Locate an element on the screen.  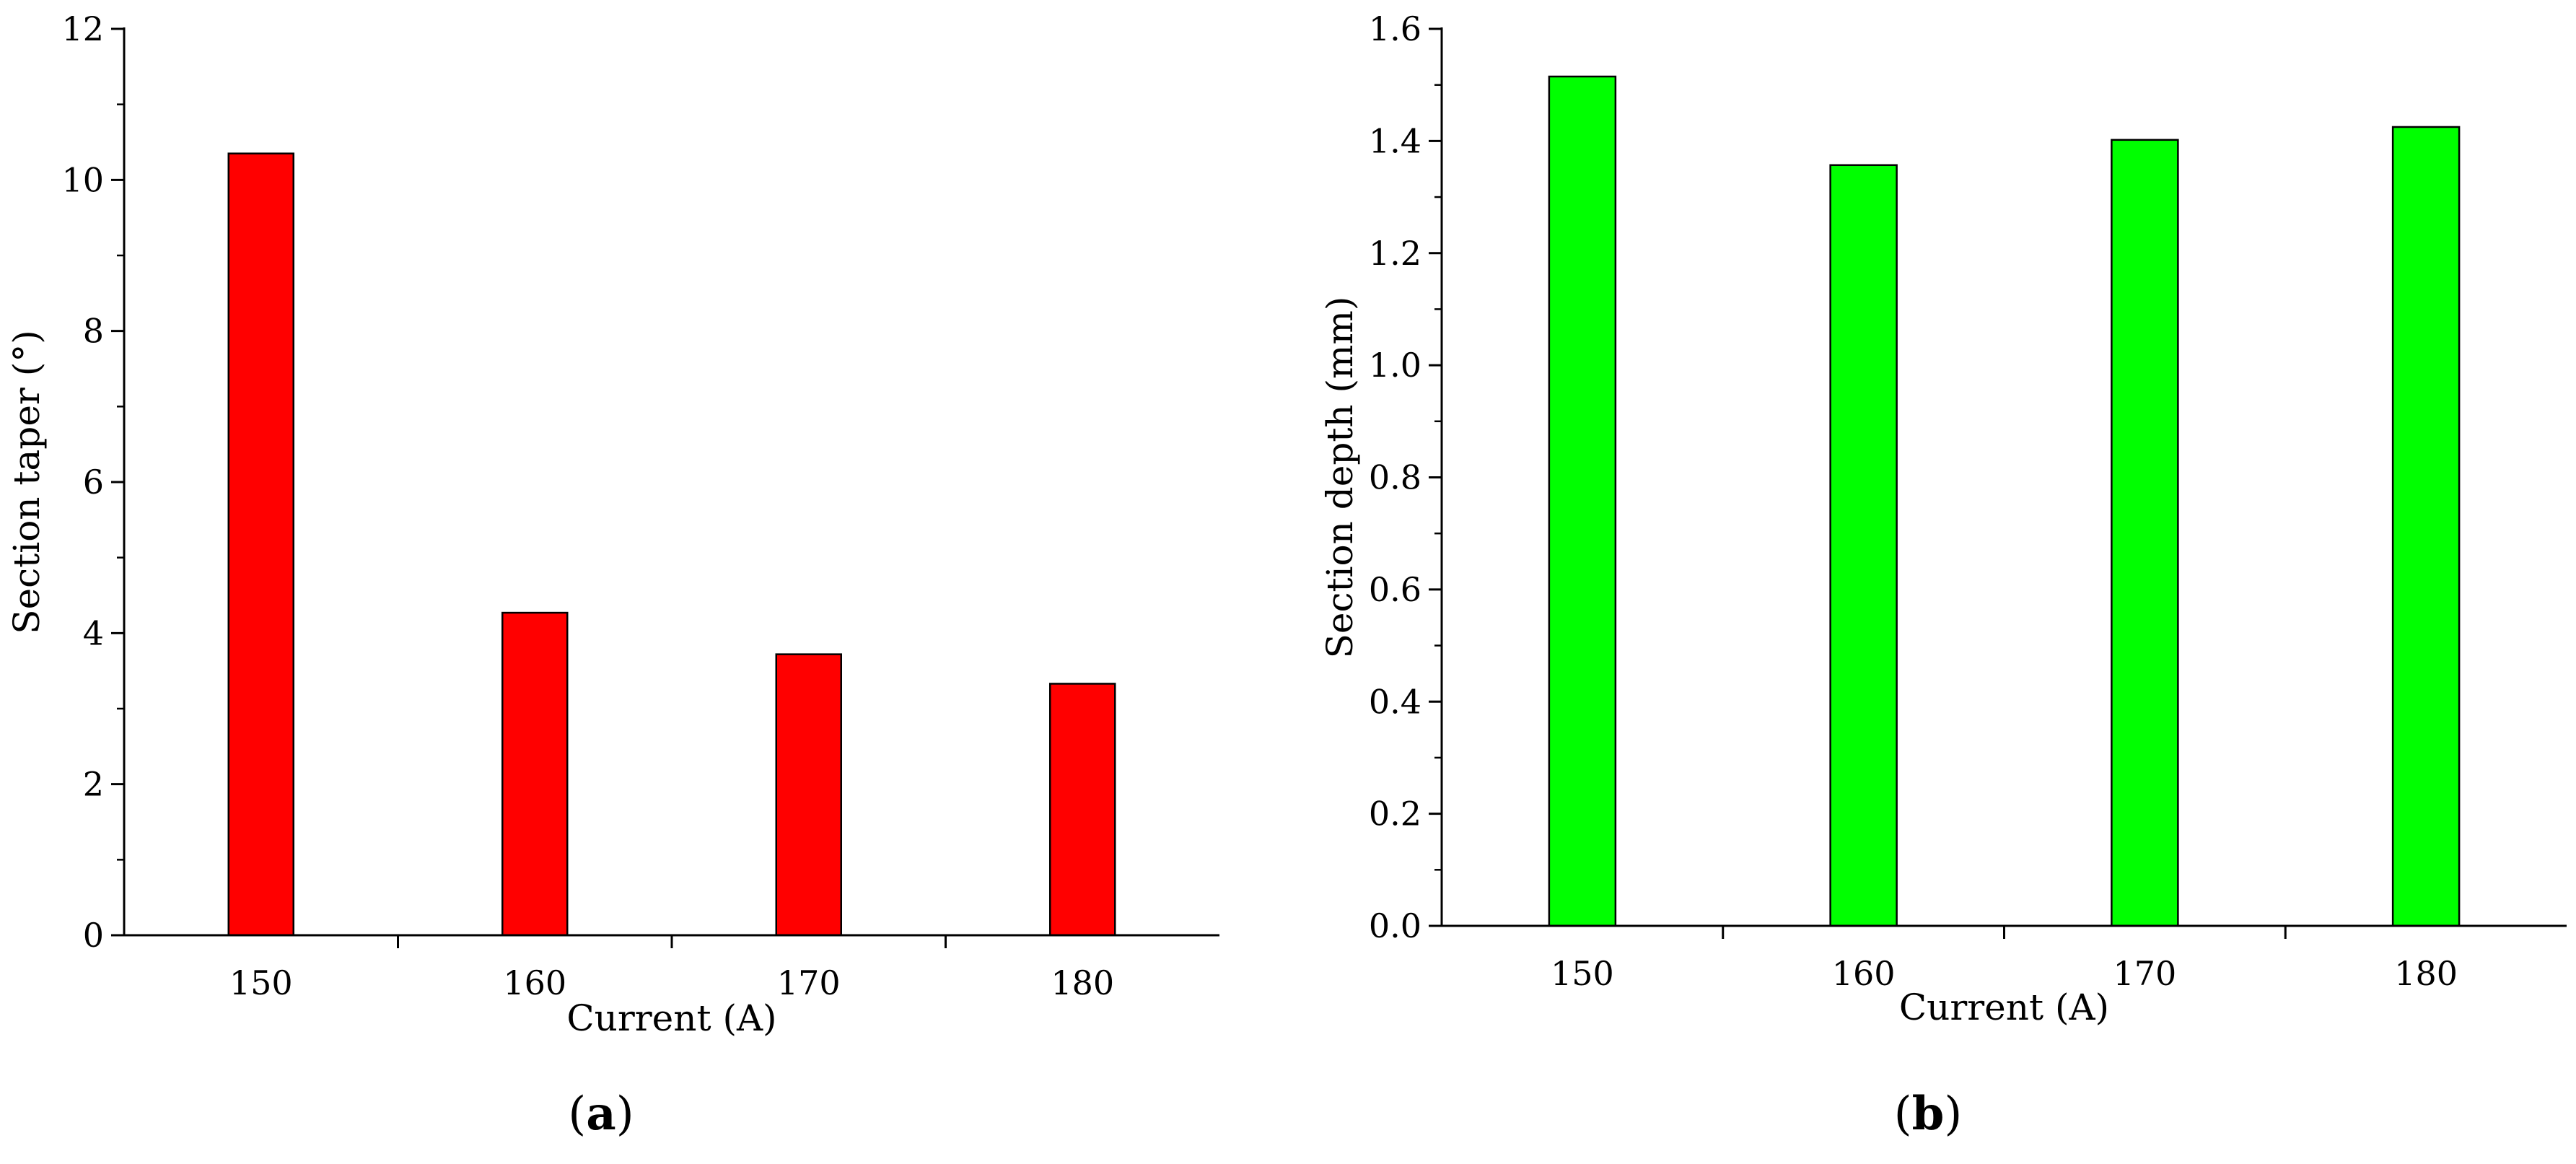
y-tick-label-b-1.0: 1.0 is located at coordinates (1395, 365).